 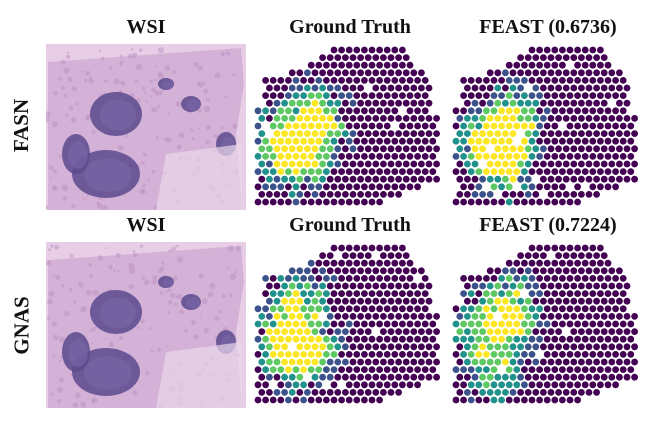 What do you see at coordinates (350, 27) in the screenshot?
I see `panel-title: Ground Truth` at bounding box center [350, 27].